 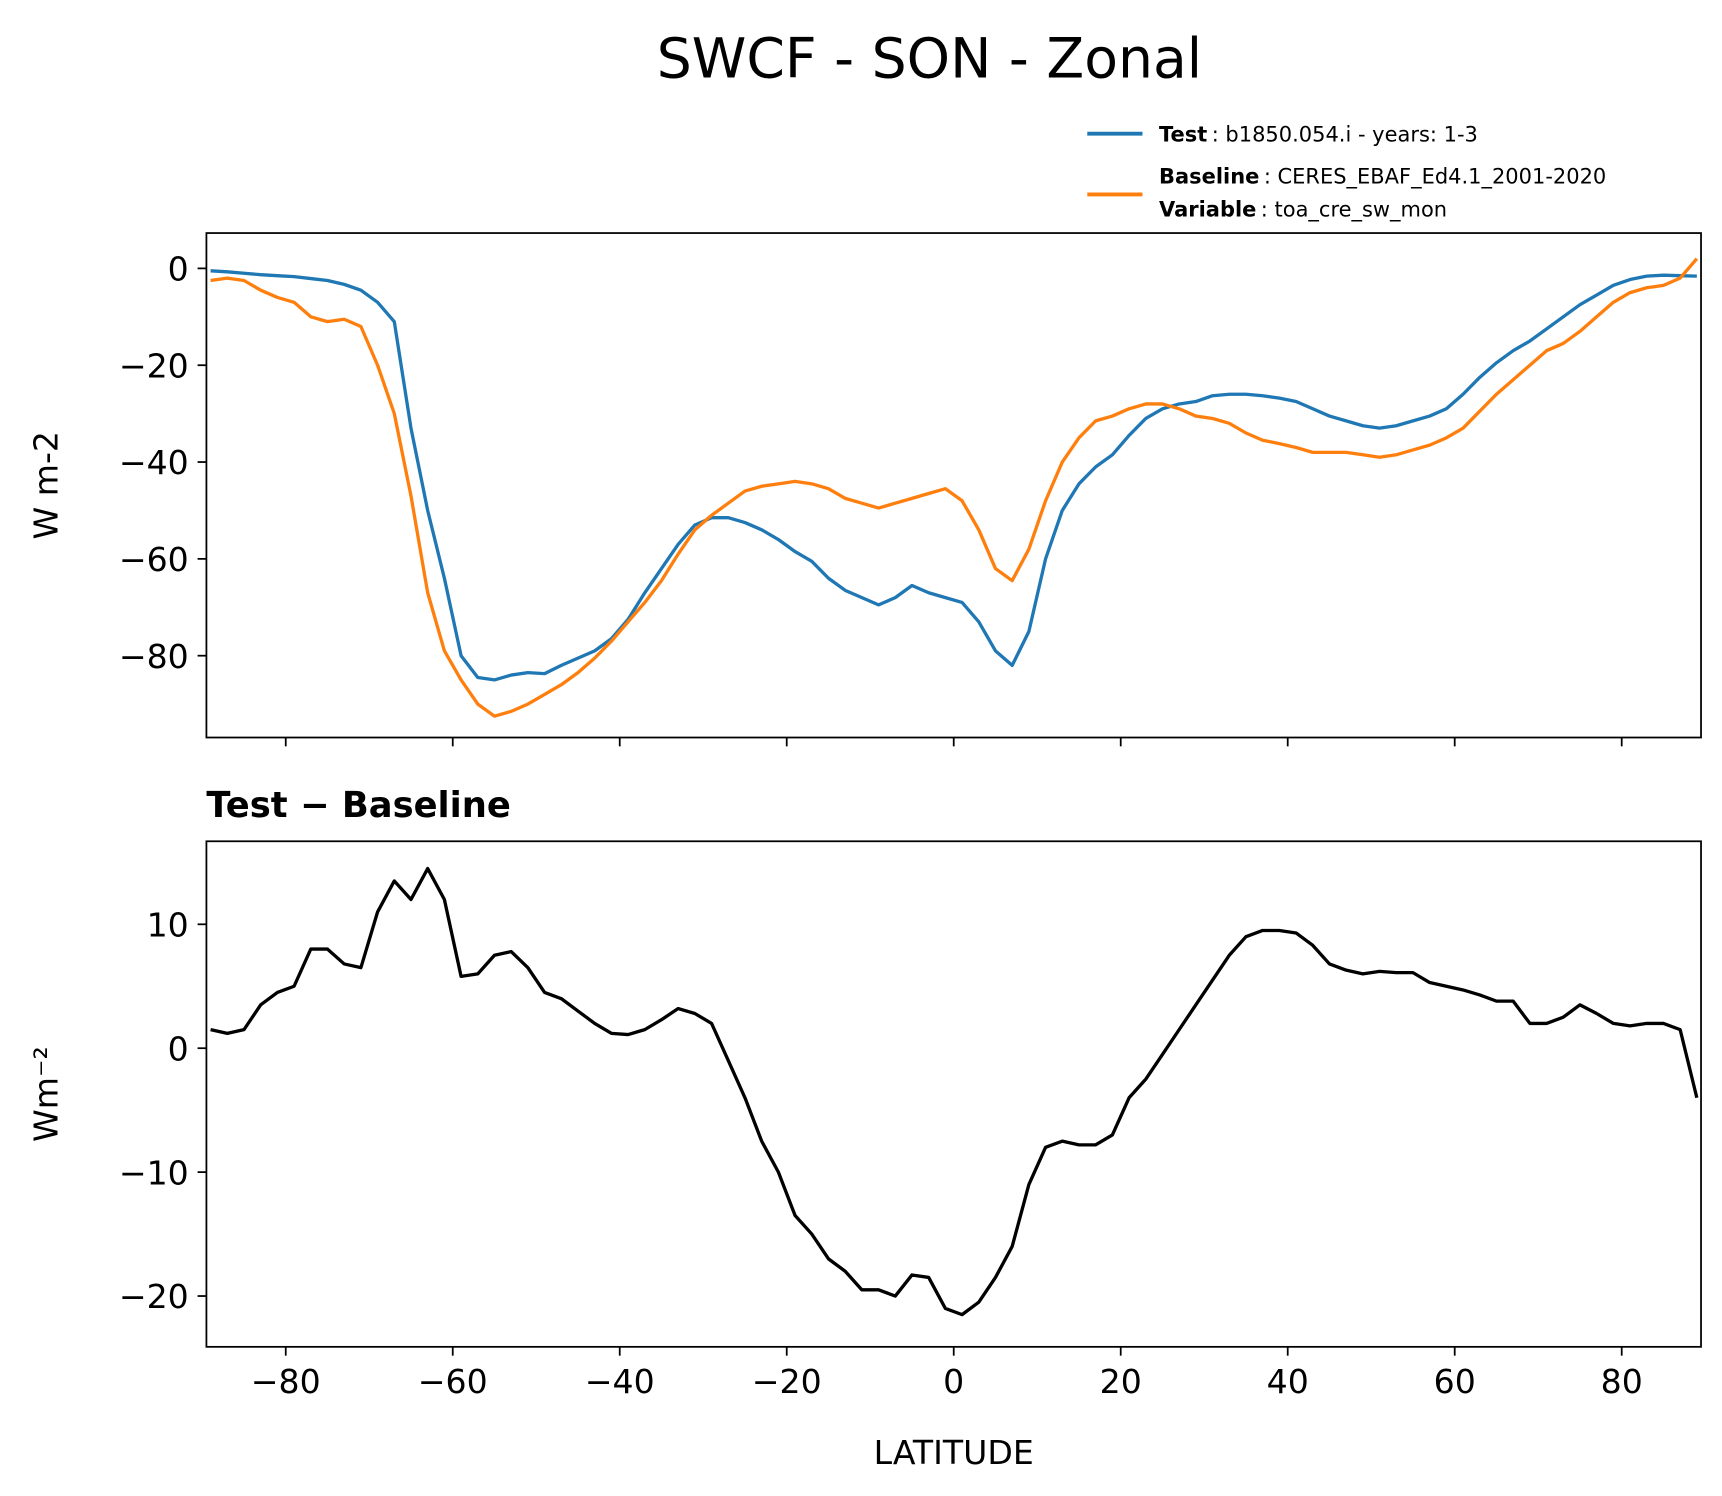 I want to click on y-tick-label: −10, so click(x=154, y=1172).